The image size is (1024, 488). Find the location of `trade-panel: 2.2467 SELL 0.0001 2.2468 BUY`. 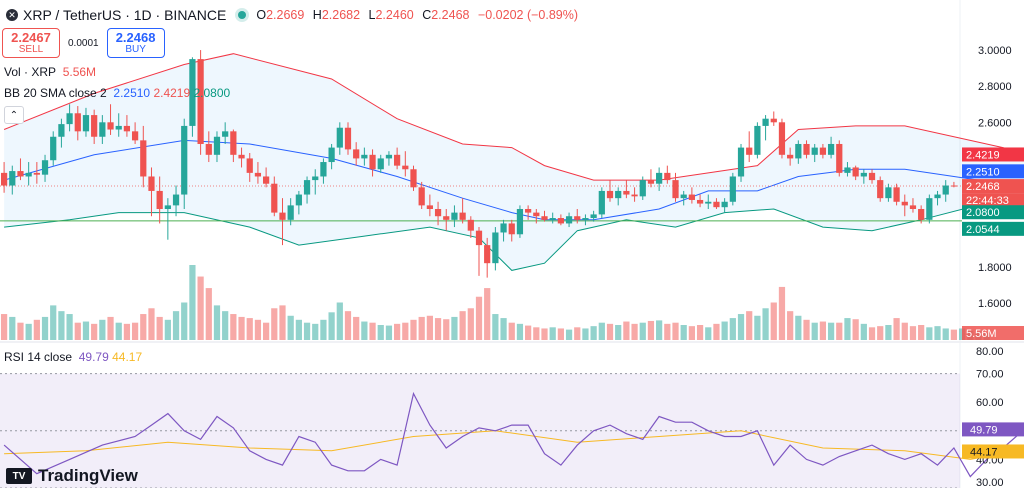

trade-panel: 2.2467 SELL 0.0001 2.2468 BUY is located at coordinates (83, 43).